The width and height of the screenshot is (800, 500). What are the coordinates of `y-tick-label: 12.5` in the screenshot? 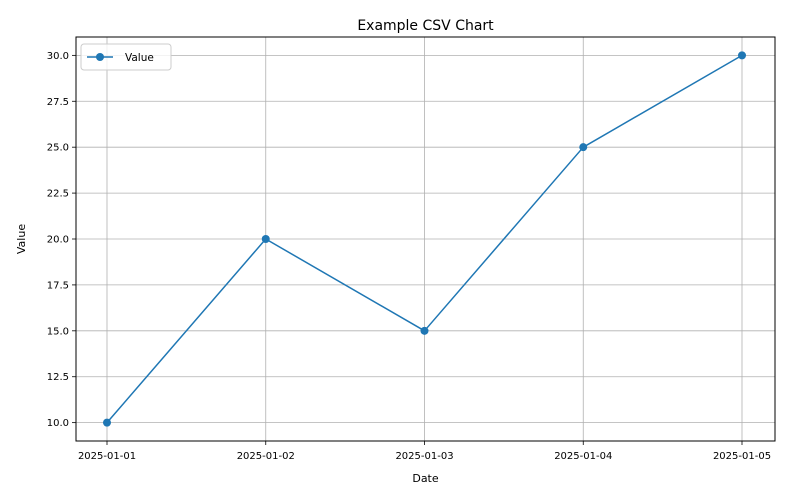 It's located at (58, 377).